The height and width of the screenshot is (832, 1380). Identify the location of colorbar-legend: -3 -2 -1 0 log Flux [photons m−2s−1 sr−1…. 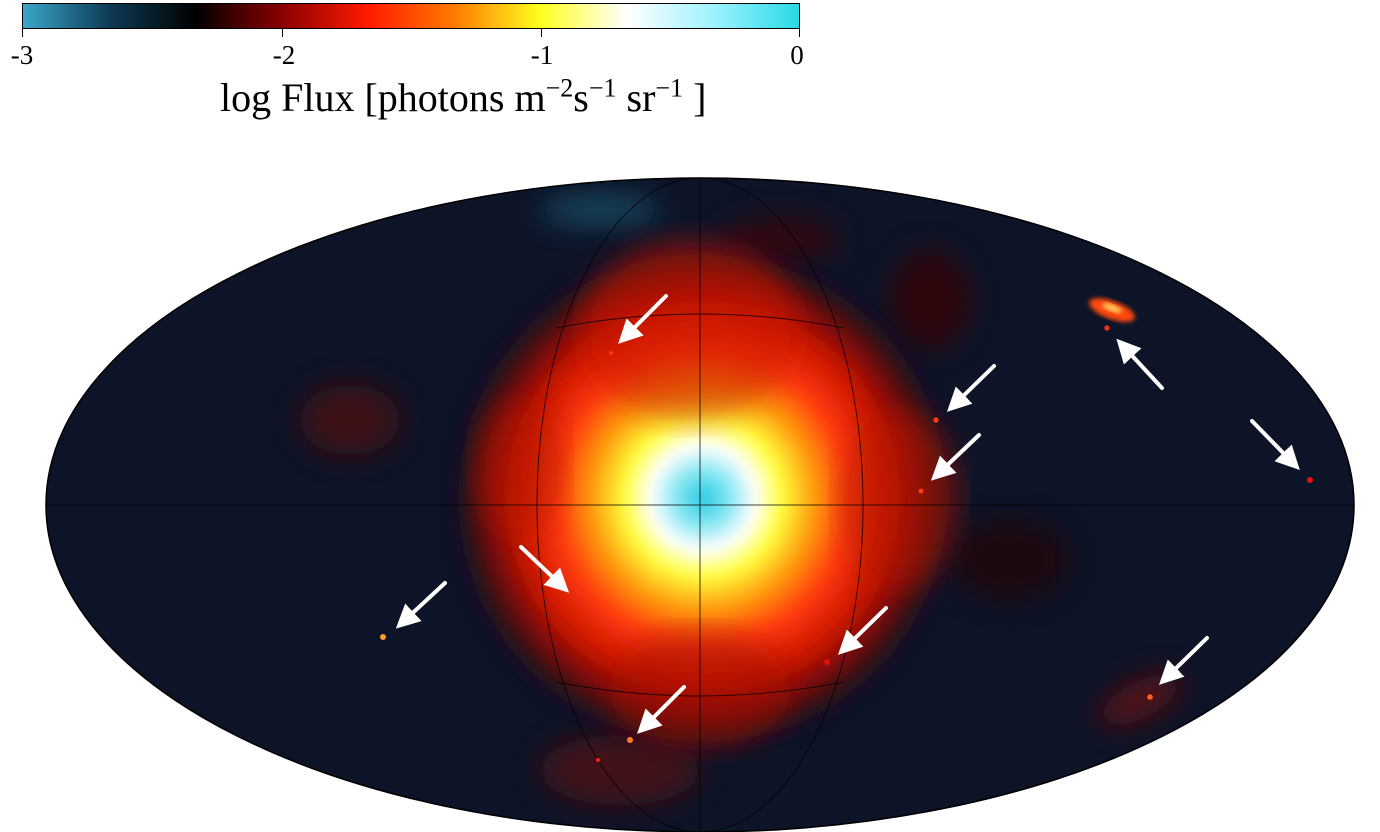
(420, 70).